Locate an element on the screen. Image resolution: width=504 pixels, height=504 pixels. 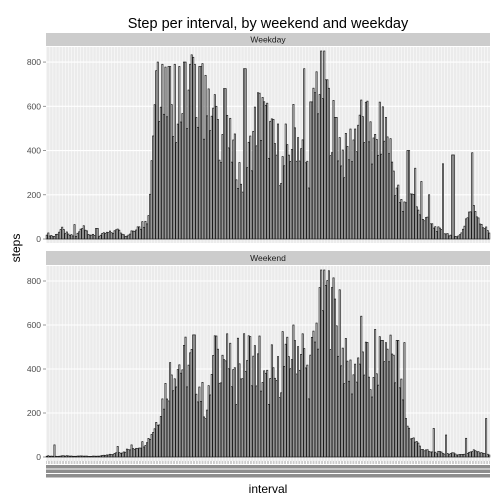
facet-strip-weekend is located at coordinates (268, 258).